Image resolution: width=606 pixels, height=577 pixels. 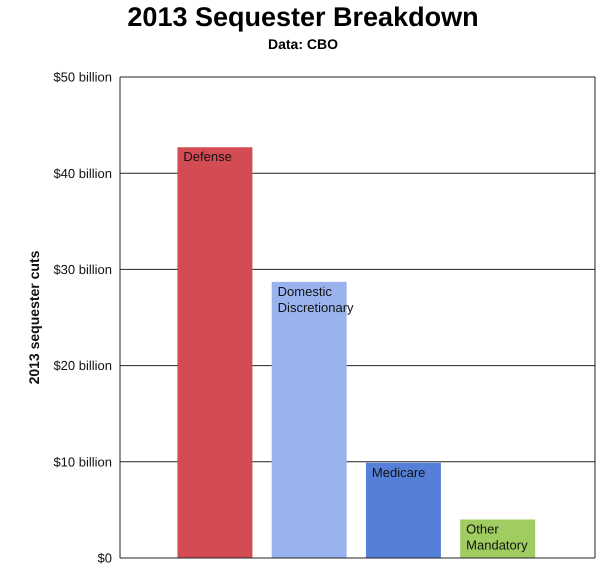 I want to click on y-tick-label: $20 billion, so click(x=82, y=366).